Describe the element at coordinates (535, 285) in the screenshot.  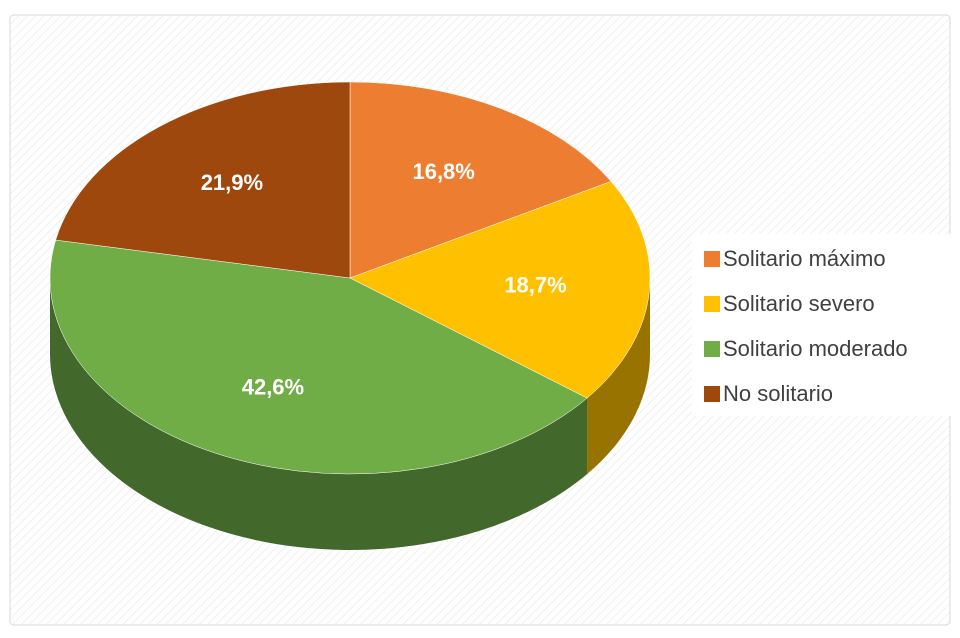
I see `data-label: 18,7%` at that location.